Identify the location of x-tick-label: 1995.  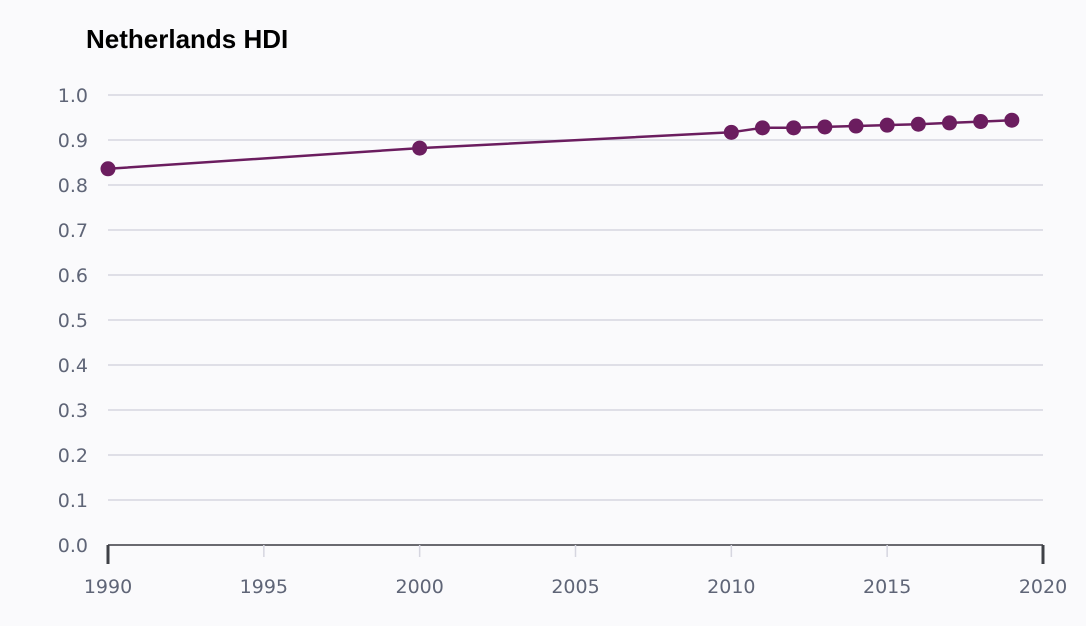
(264, 587).